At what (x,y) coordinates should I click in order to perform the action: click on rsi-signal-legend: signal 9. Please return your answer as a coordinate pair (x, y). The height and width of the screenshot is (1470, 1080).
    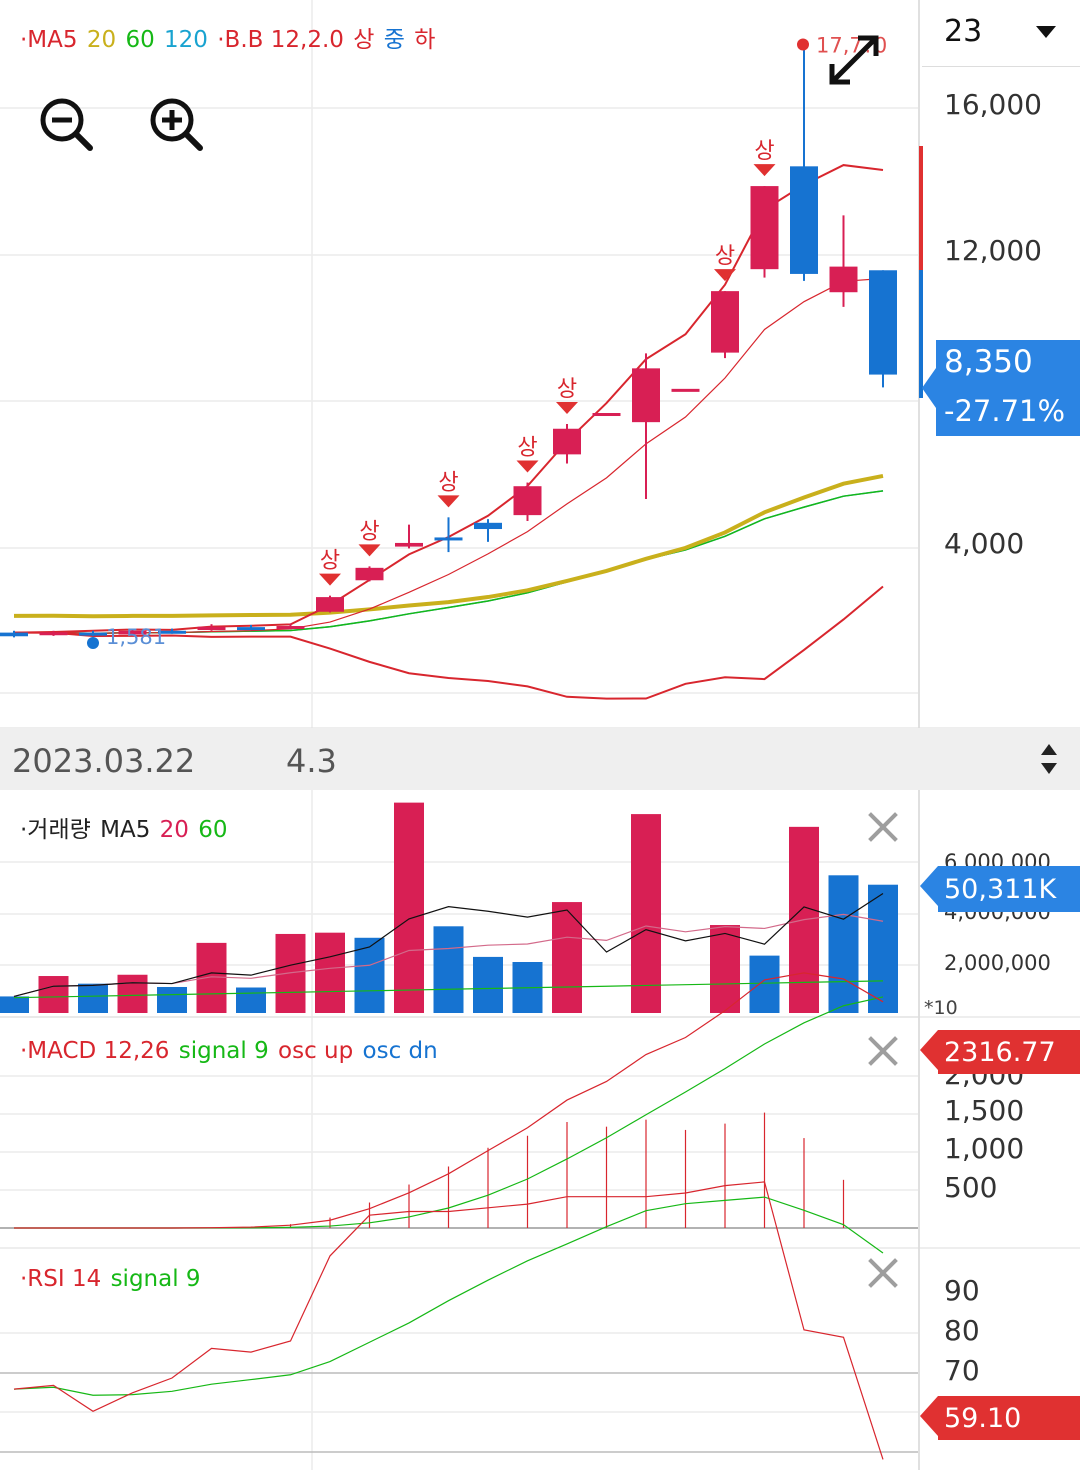
    Looking at the image, I should click on (155, 1279).